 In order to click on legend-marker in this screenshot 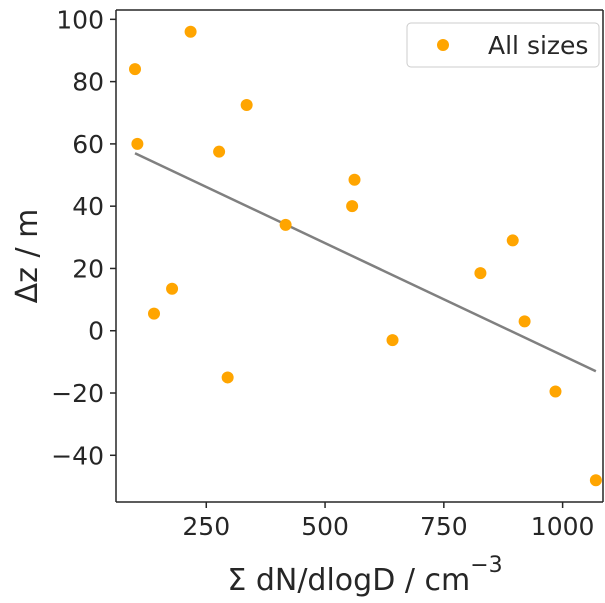, I will do `click(443, 45)`.